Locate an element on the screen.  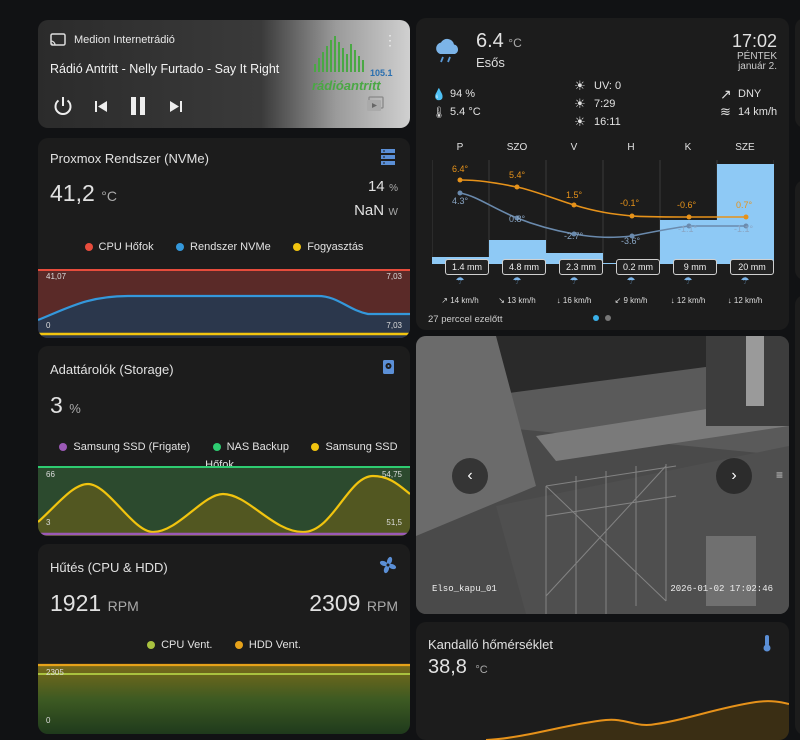
power-value: NaN W is located at coordinates (376, 211).